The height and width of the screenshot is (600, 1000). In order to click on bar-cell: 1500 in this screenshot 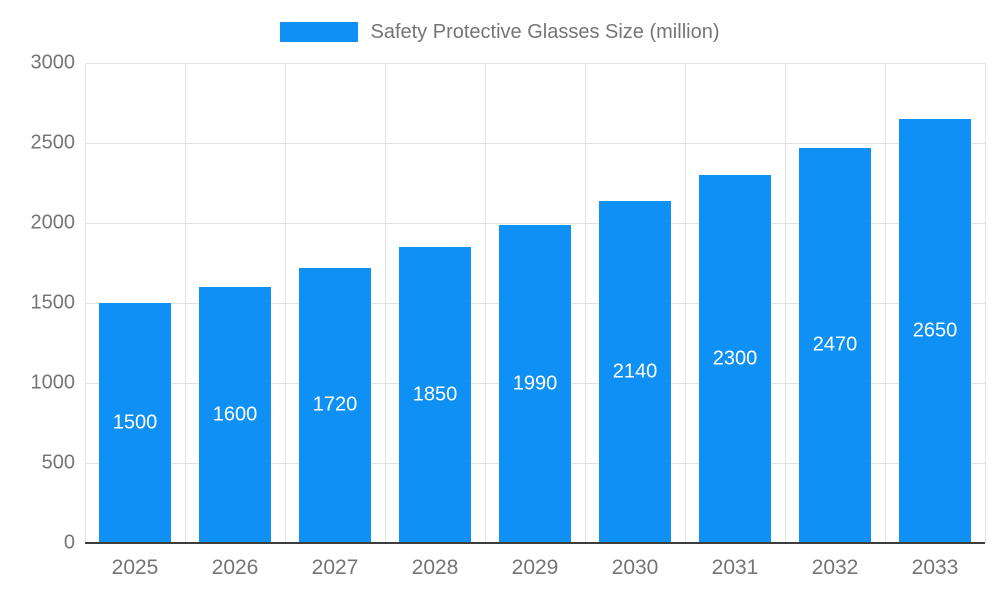, I will do `click(135, 303)`.